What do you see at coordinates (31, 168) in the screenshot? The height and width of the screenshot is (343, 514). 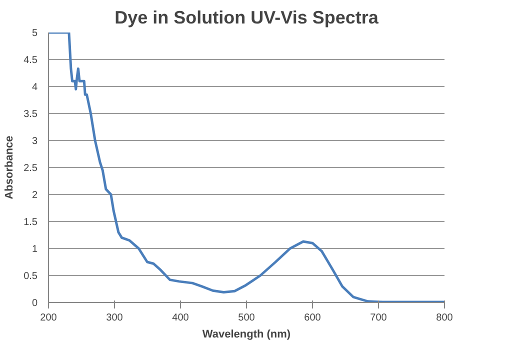 I see `y-tick-label: 2.5` at bounding box center [31, 168].